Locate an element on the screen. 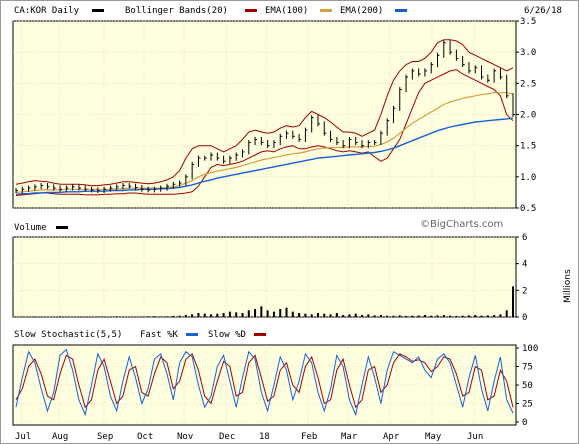  symbol-label: CA:KOR Daily is located at coordinates (47, 11).